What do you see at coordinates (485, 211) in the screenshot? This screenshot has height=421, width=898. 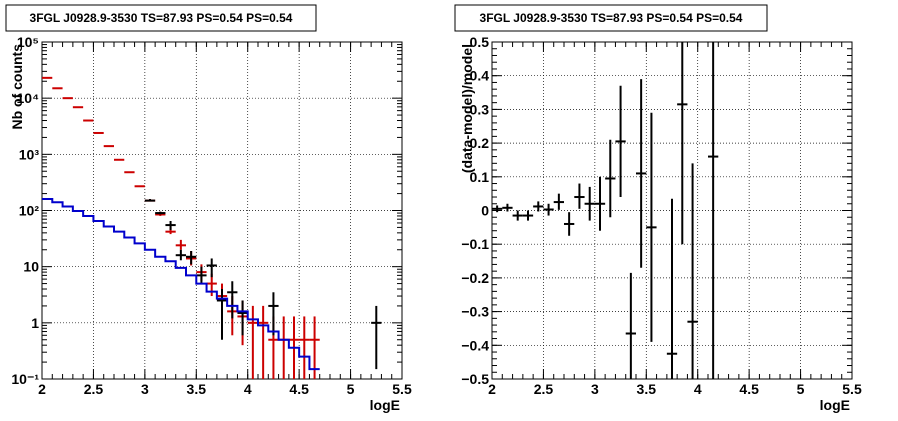 I see `y-tick-label: 0` at bounding box center [485, 211].